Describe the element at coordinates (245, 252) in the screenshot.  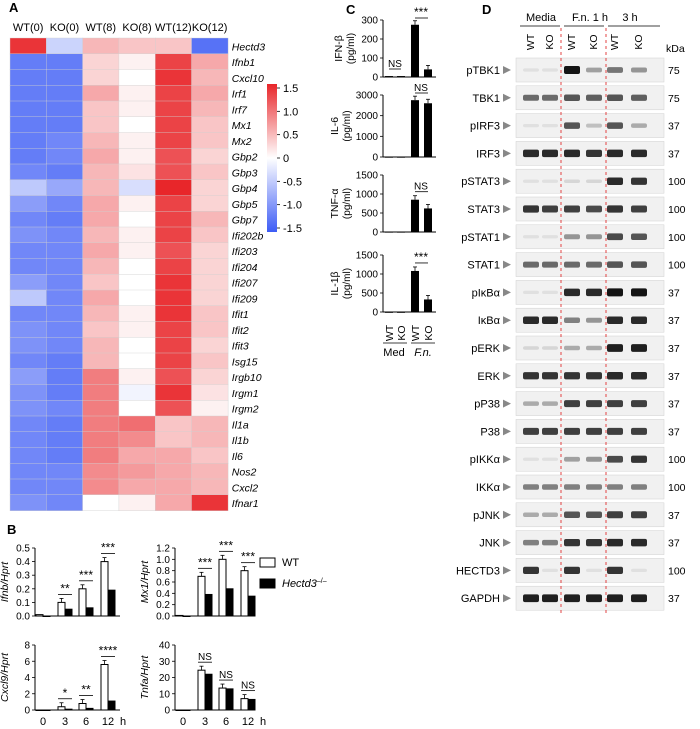
I see `heatmap-gene-label: Ifi203` at that location.